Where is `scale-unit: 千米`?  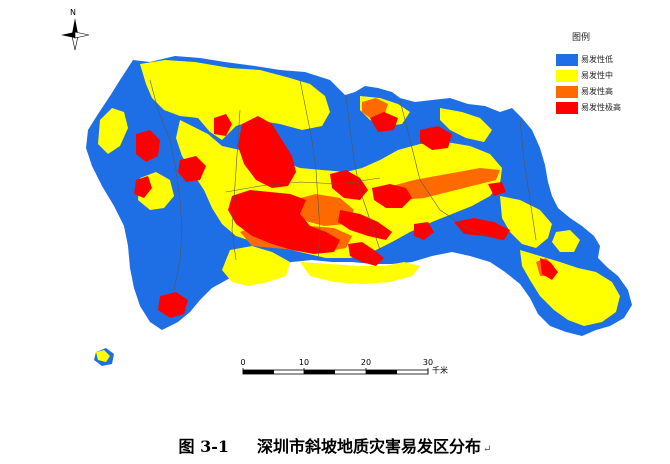
scale-unit: 千米 is located at coordinates (440, 370).